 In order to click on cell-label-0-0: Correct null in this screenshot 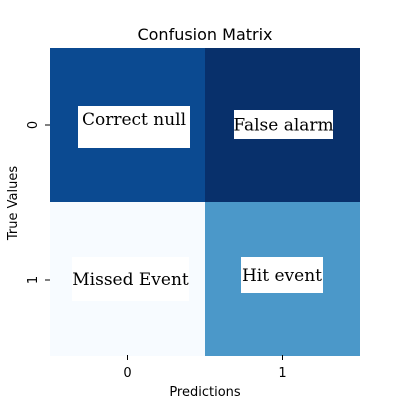, I will do `click(134, 120)`.